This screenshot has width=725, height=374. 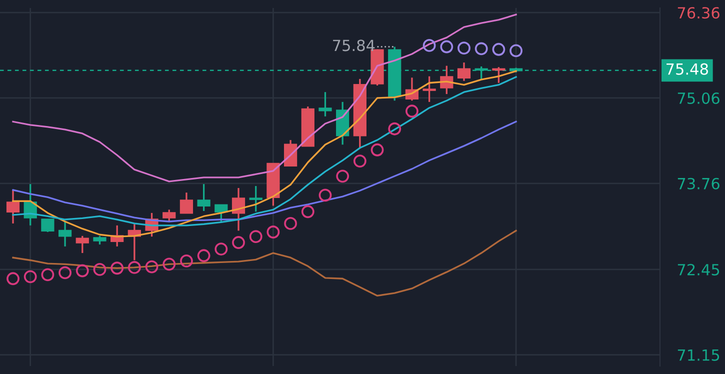 What do you see at coordinates (699, 13) in the screenshot?
I see `y-tick-label: 76.36` at bounding box center [699, 13].